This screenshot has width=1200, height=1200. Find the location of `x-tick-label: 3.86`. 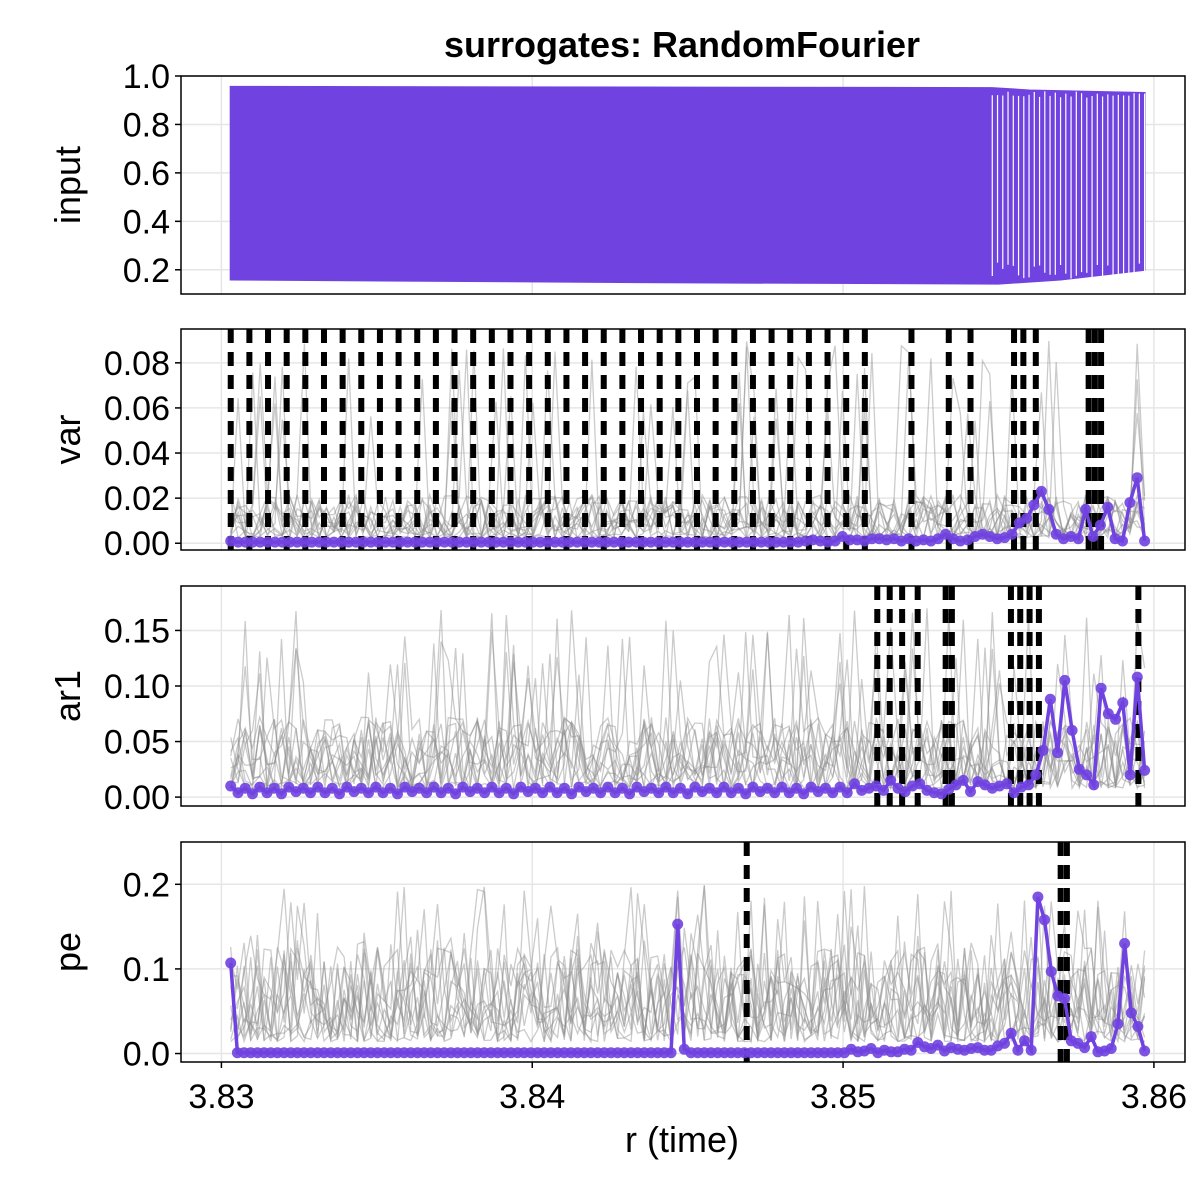

x-tick-label: 3.86 is located at coordinates (1154, 1097).